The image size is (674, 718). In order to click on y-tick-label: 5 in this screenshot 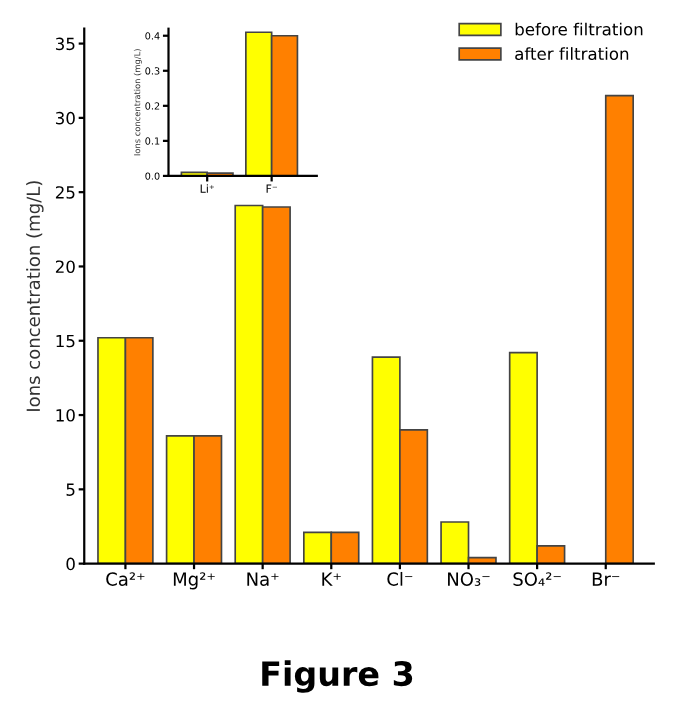, I will do `click(70, 489)`.